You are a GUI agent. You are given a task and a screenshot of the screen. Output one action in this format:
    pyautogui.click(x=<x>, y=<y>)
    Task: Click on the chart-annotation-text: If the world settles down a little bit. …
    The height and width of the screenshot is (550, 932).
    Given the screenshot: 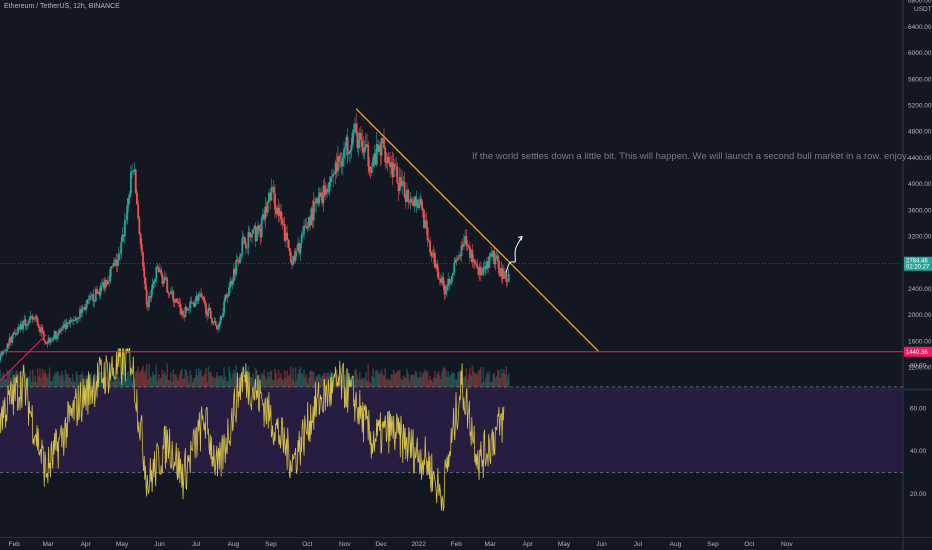 What is the action you would take?
    pyautogui.click(x=692, y=156)
    